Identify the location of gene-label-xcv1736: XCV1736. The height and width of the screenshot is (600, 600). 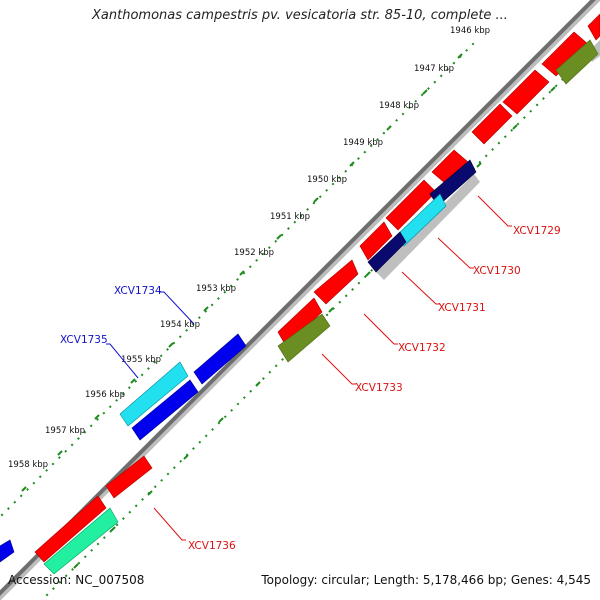
(212, 546).